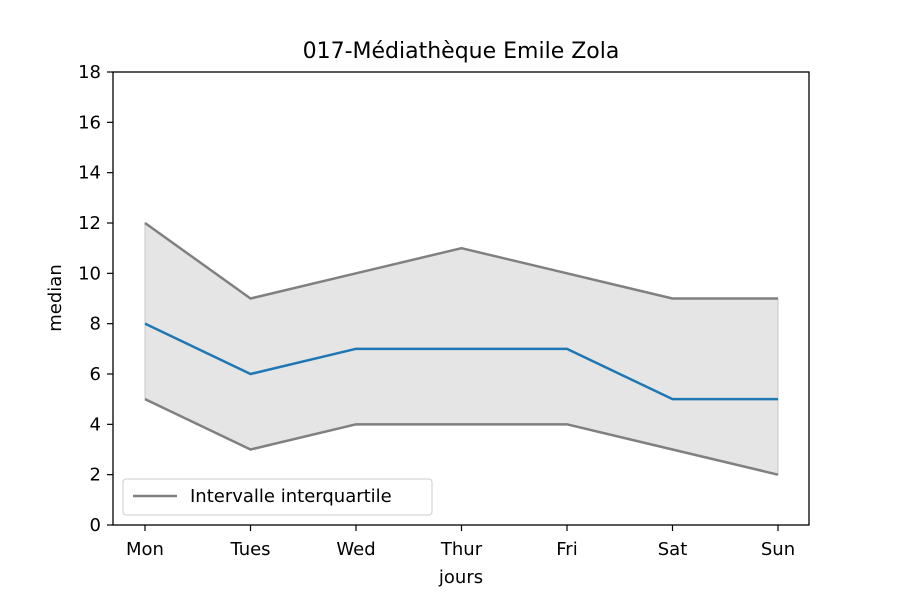 The width and height of the screenshot is (900, 600). I want to click on y-tick-label: 12, so click(89, 223).